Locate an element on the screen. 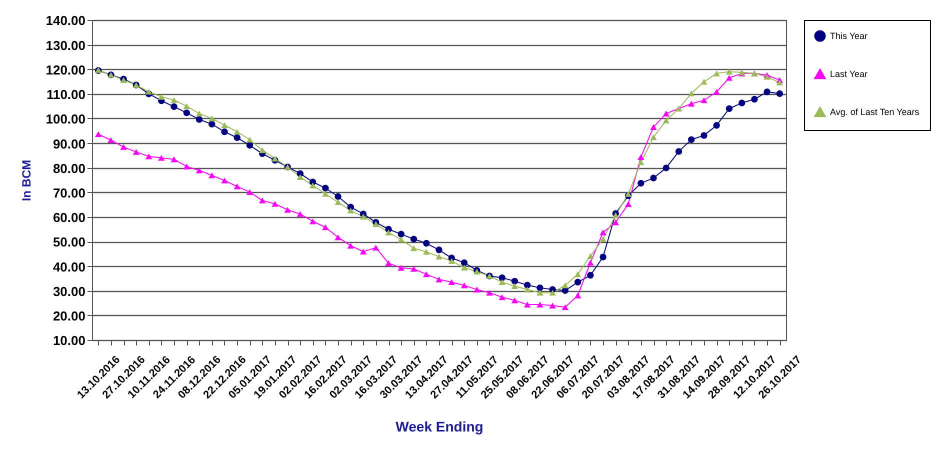 This screenshot has height=453, width=949. y-tick-label: 20.00 is located at coordinates (69, 316).